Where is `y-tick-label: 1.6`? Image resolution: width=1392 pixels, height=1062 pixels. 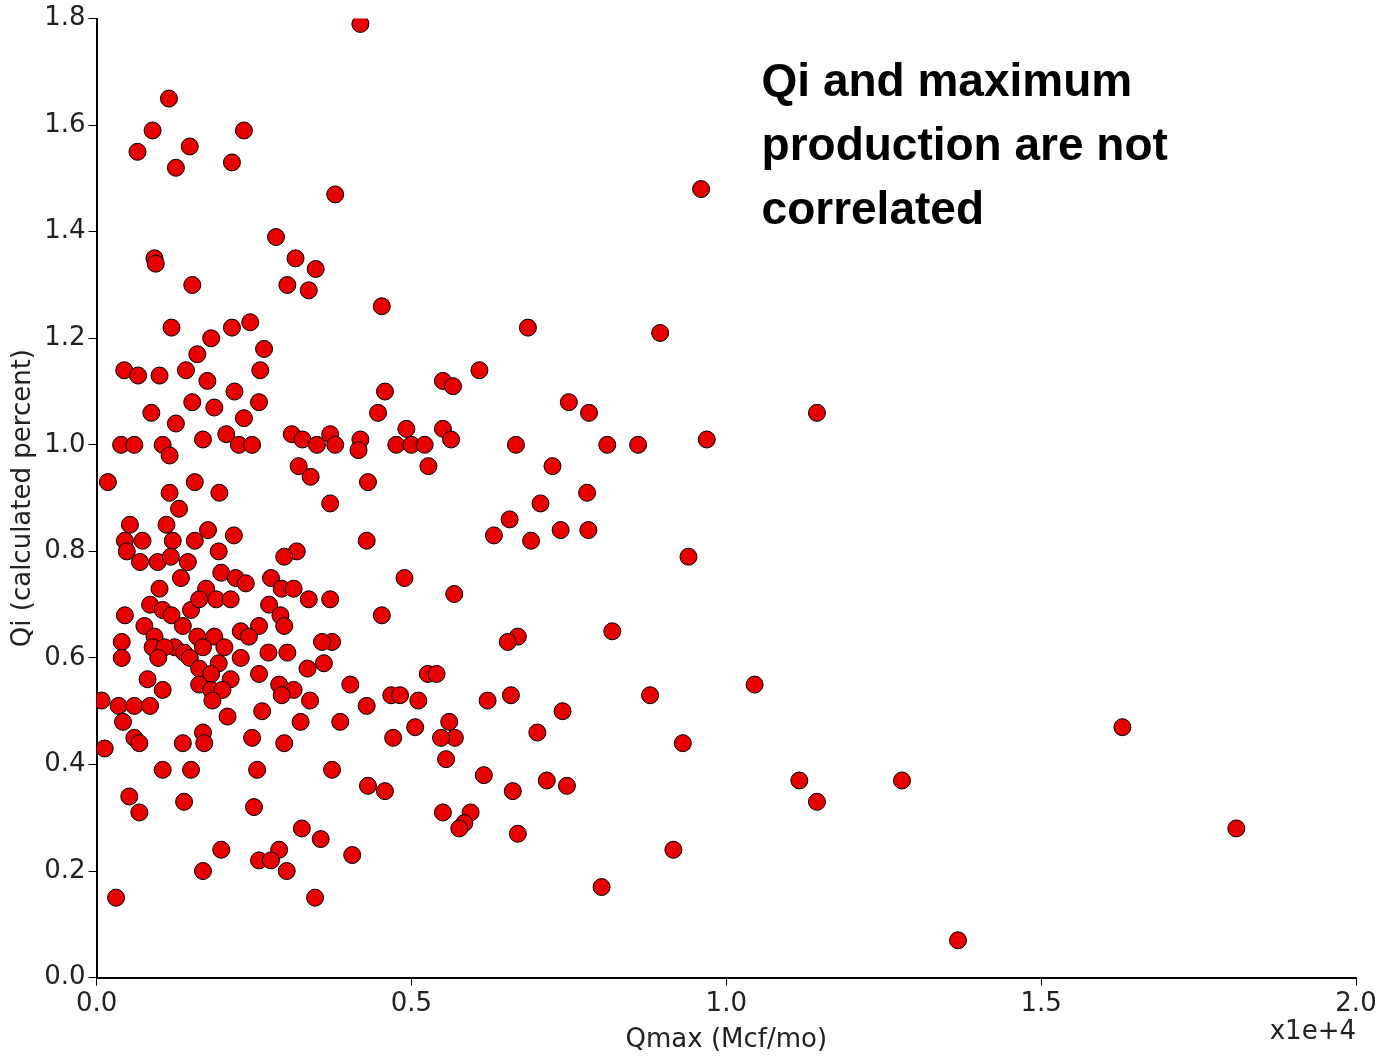
y-tick-label: 1.6 is located at coordinates (65, 122).